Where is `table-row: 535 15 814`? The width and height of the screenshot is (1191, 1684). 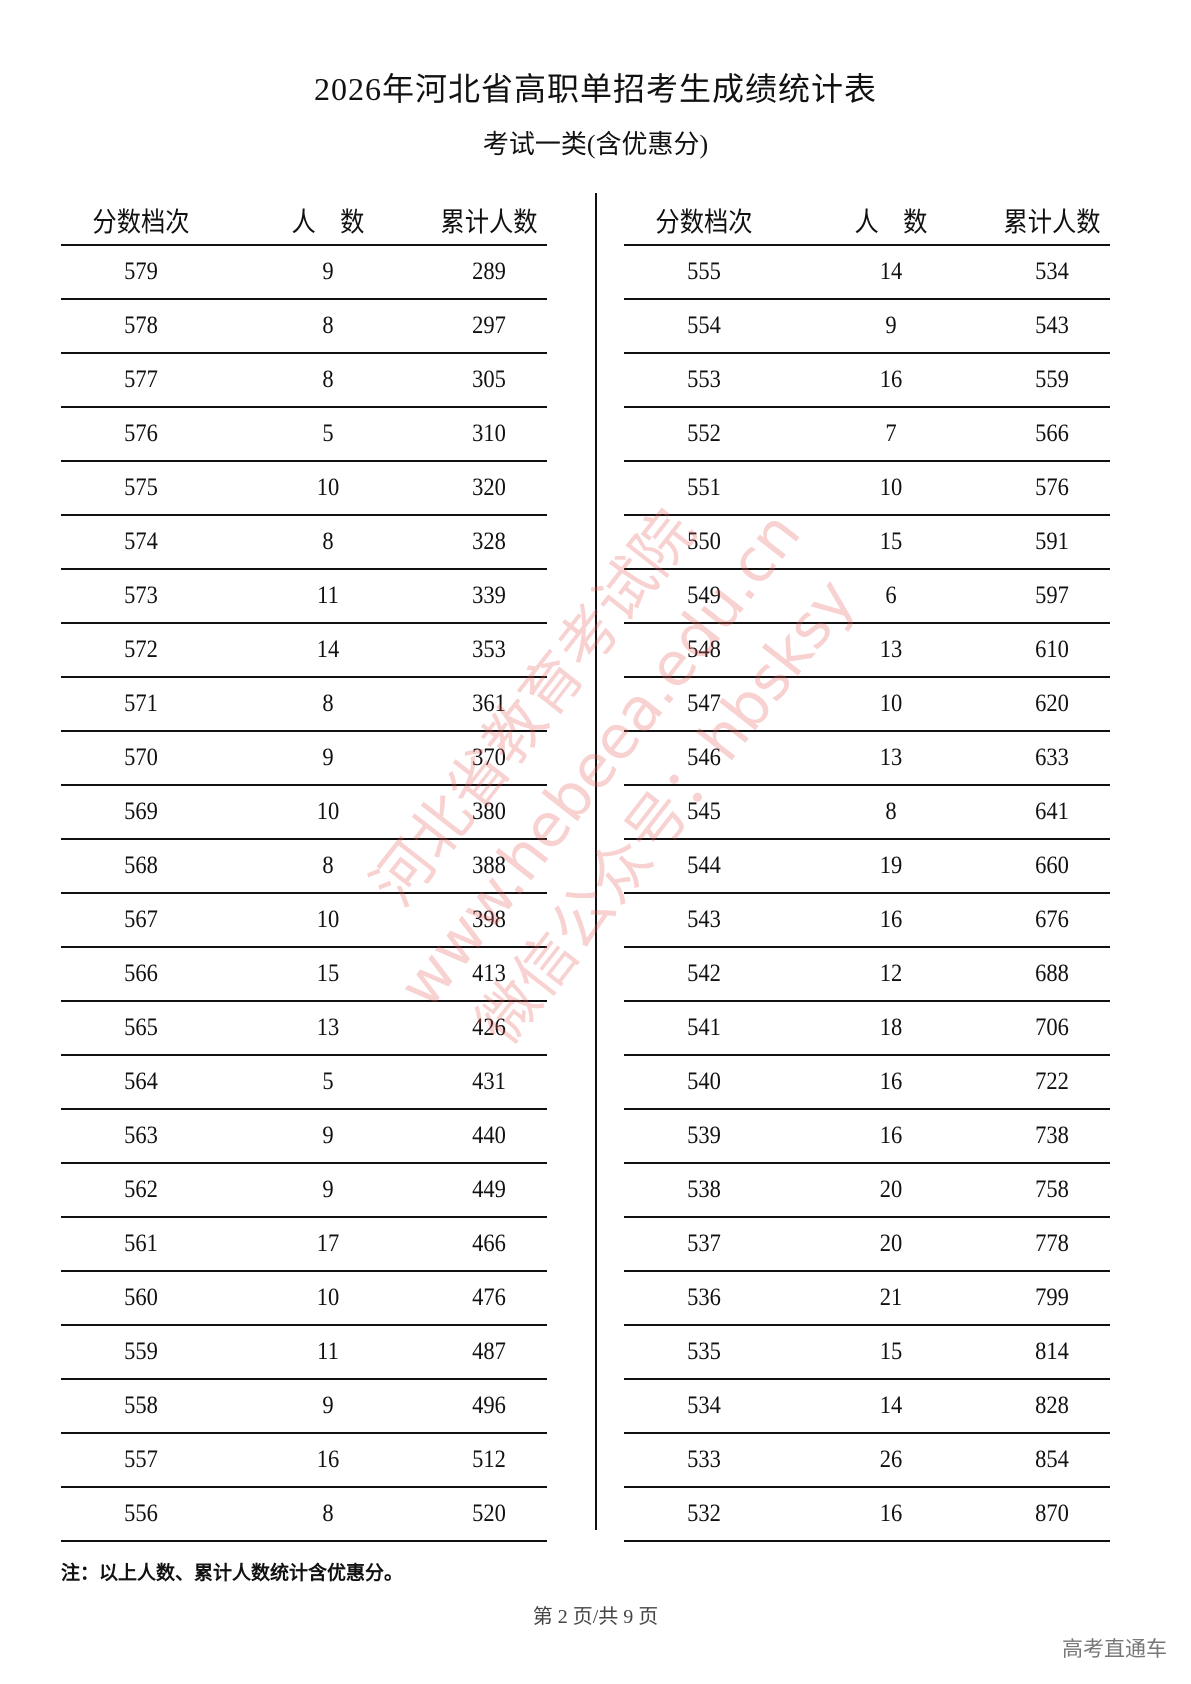 table-row: 535 15 814 is located at coordinates (867, 1353).